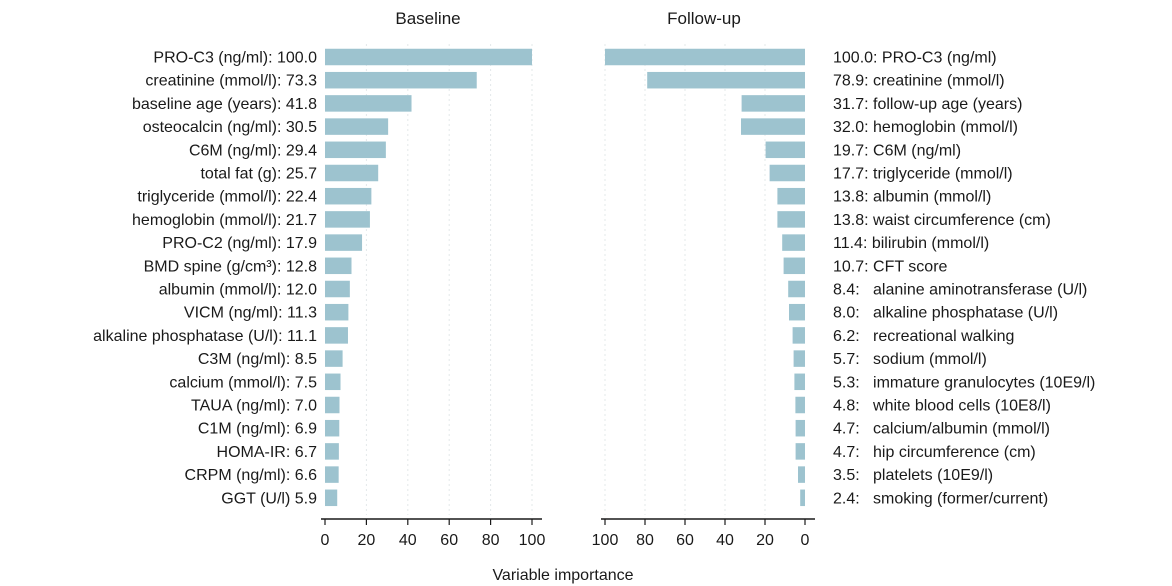 This screenshot has height=586, width=1172. Describe the element at coordinates (725, 540) in the screenshot. I see `follow-up-tick-label-40: 40` at that location.